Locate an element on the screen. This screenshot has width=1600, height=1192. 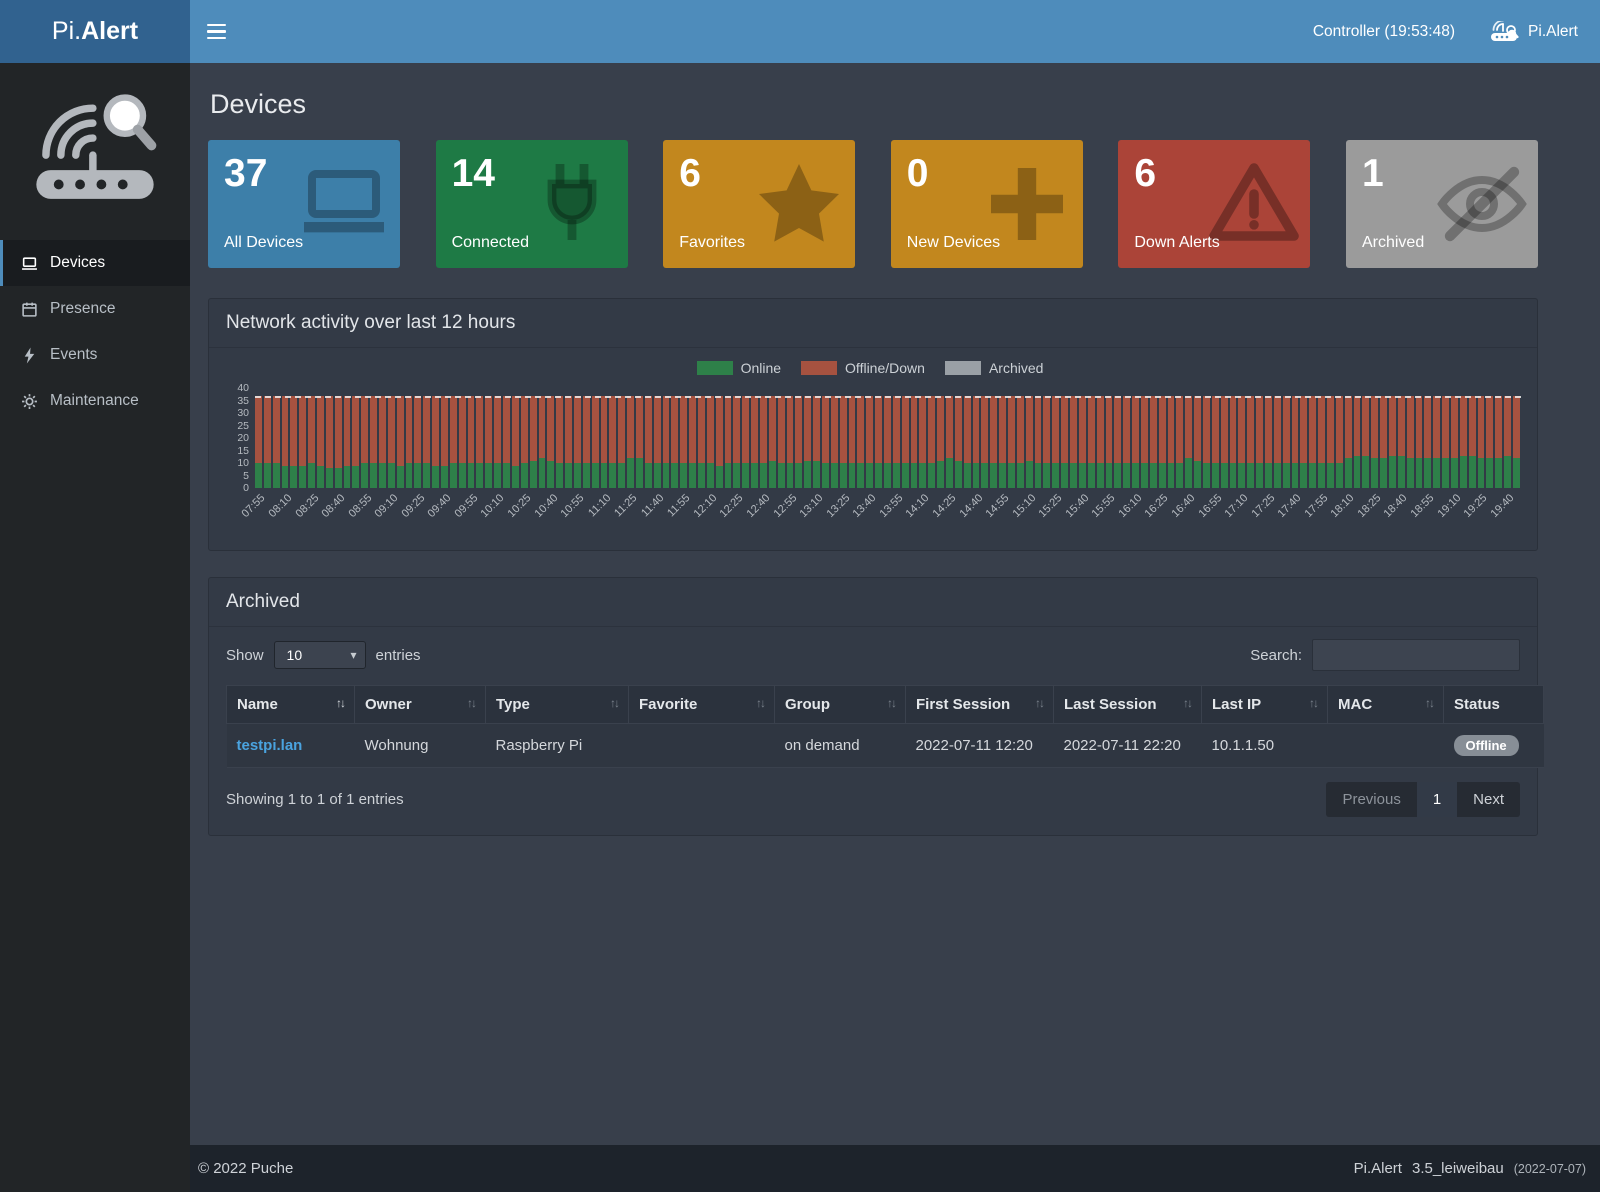
sidebar-item-label: Maintenance is located at coordinates (94, 400).